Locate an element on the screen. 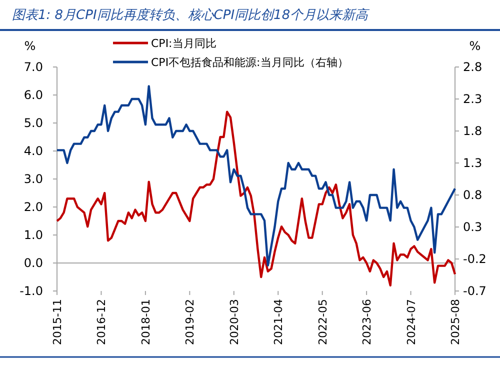 The width and height of the screenshot is (500, 379). y2-tick-label: 1.3 is located at coordinates (472, 163).